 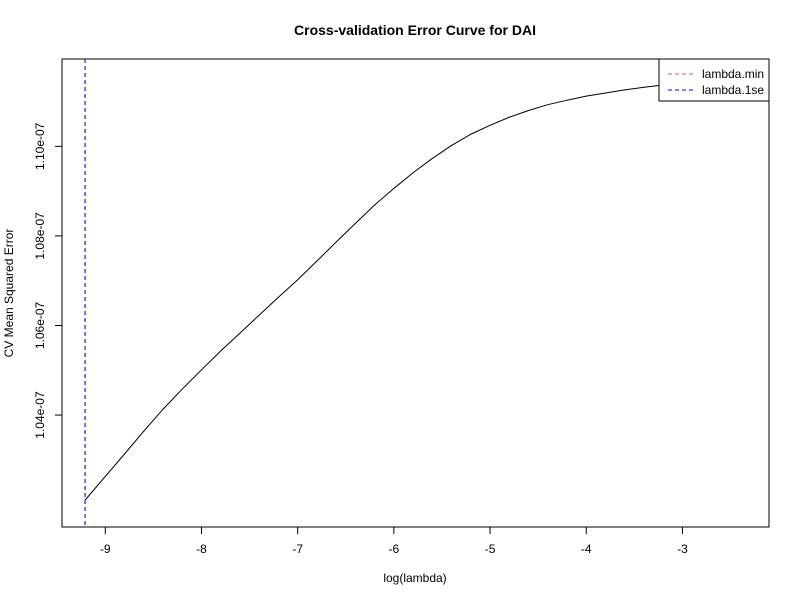 I want to click on x-axis: -9 -8 -7 -6 -5 -4 -3, so click(x=394, y=541).